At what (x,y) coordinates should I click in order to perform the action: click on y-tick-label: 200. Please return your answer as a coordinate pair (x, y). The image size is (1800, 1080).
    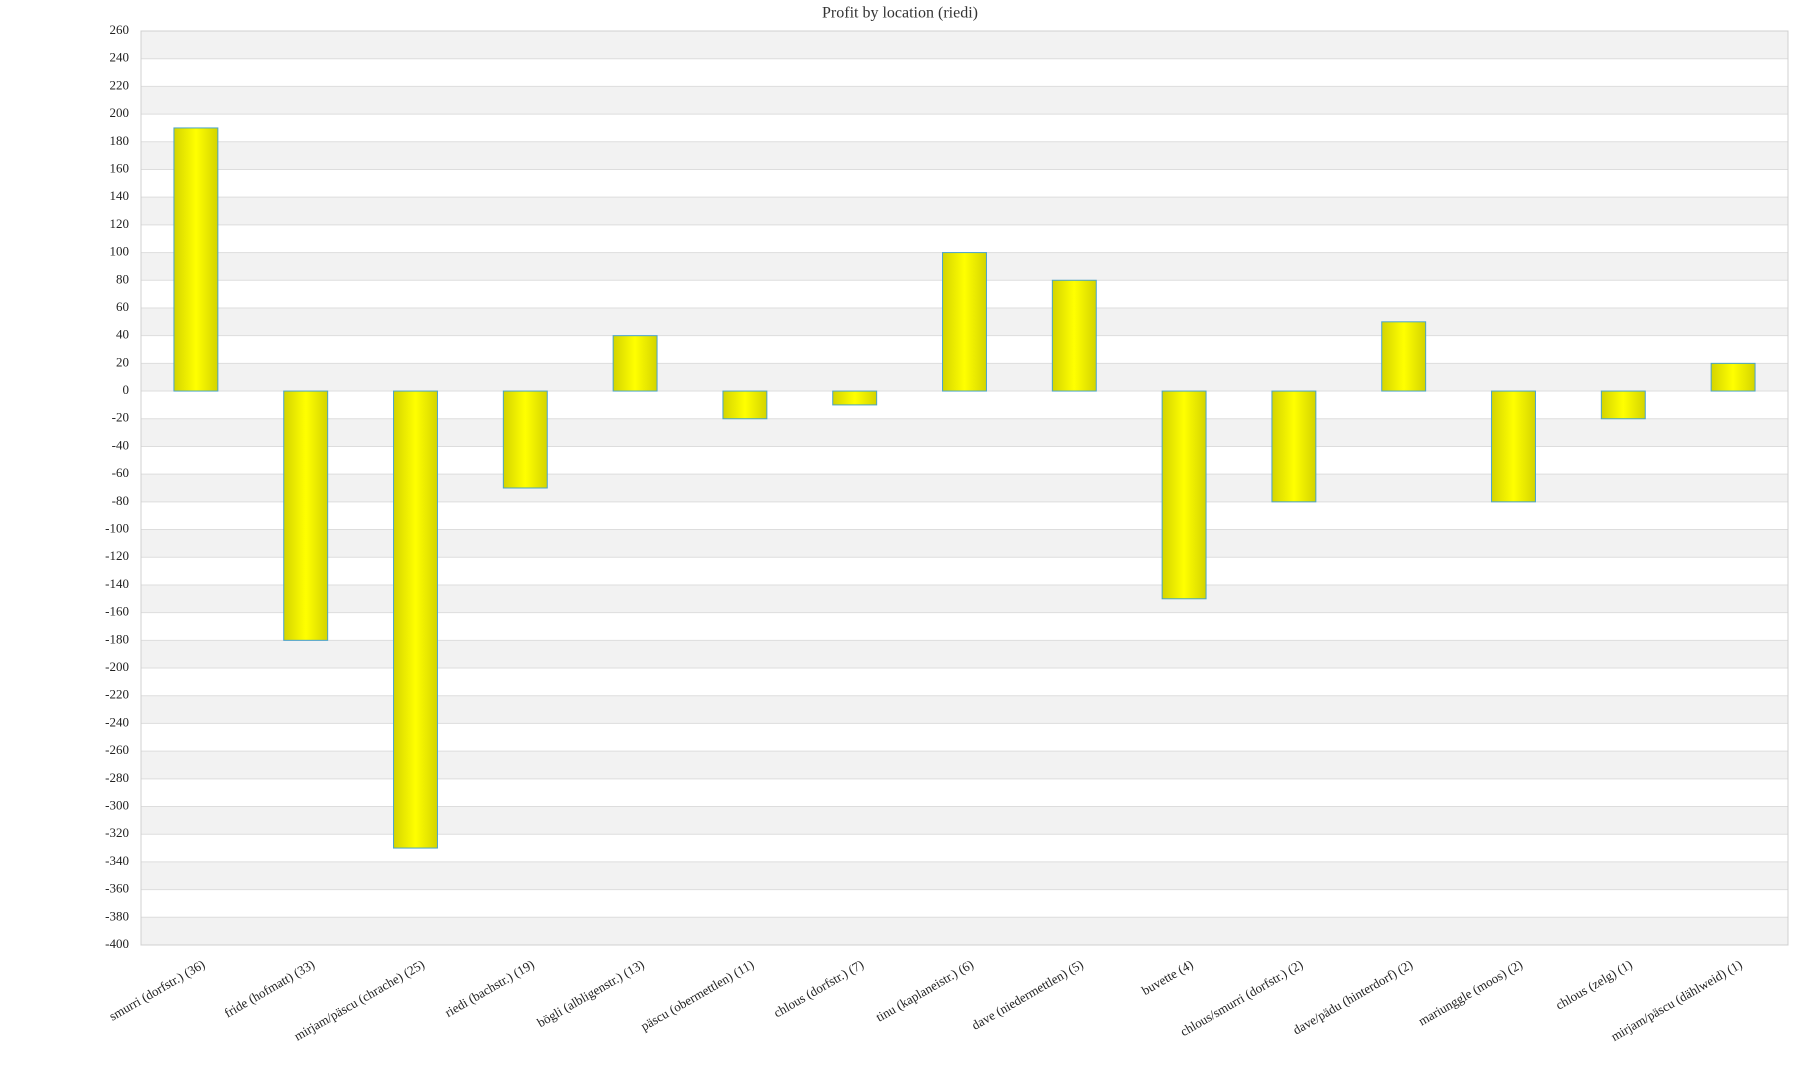
    Looking at the image, I should click on (120, 112).